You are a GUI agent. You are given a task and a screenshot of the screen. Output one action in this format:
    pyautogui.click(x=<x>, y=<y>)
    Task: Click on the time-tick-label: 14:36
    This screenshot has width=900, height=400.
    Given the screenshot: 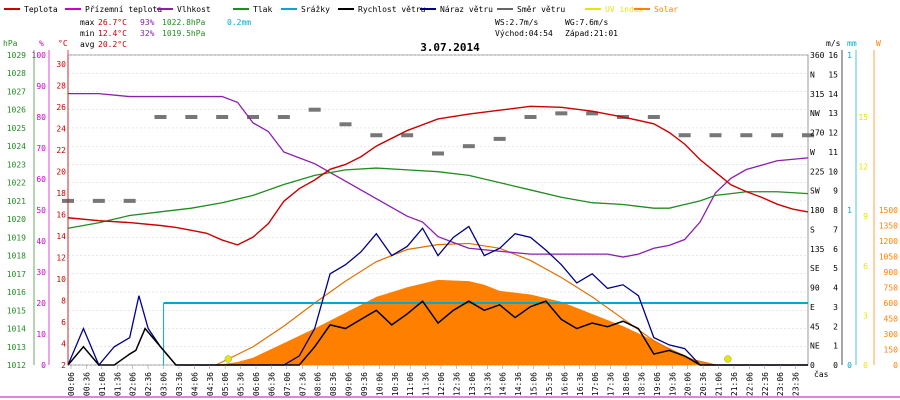 What is the action you would take?
    pyautogui.click(x=518, y=384)
    